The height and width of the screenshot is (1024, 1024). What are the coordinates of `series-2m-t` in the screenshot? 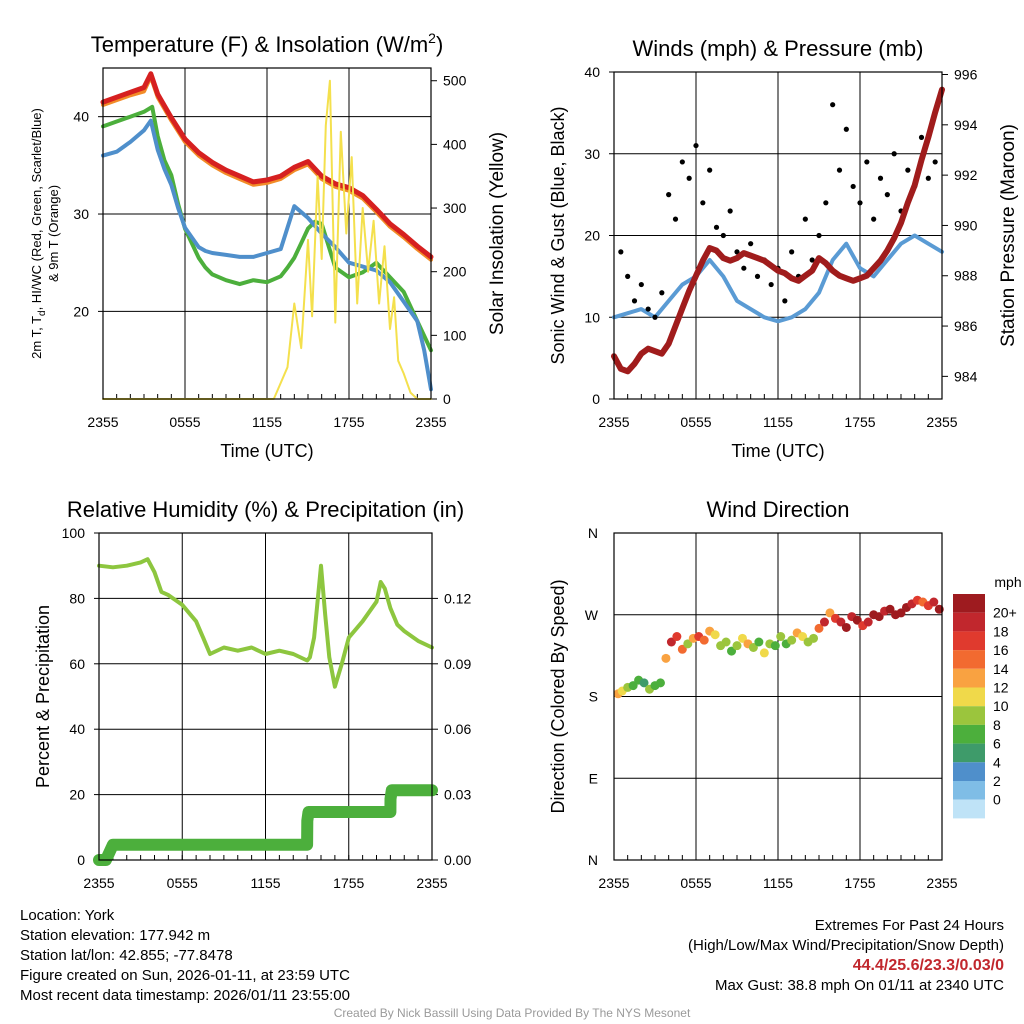 It's located at (267, 165).